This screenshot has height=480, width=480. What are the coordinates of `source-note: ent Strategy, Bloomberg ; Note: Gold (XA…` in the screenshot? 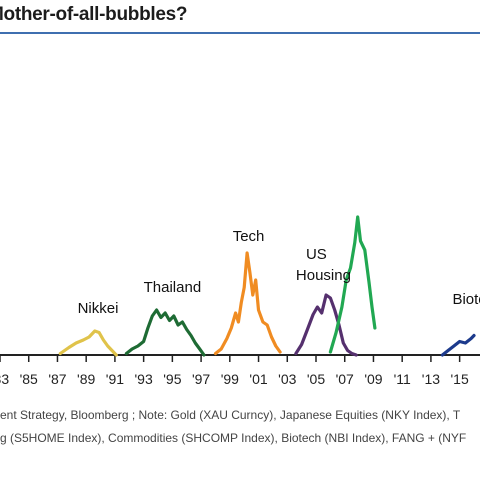 It's located at (240, 427).